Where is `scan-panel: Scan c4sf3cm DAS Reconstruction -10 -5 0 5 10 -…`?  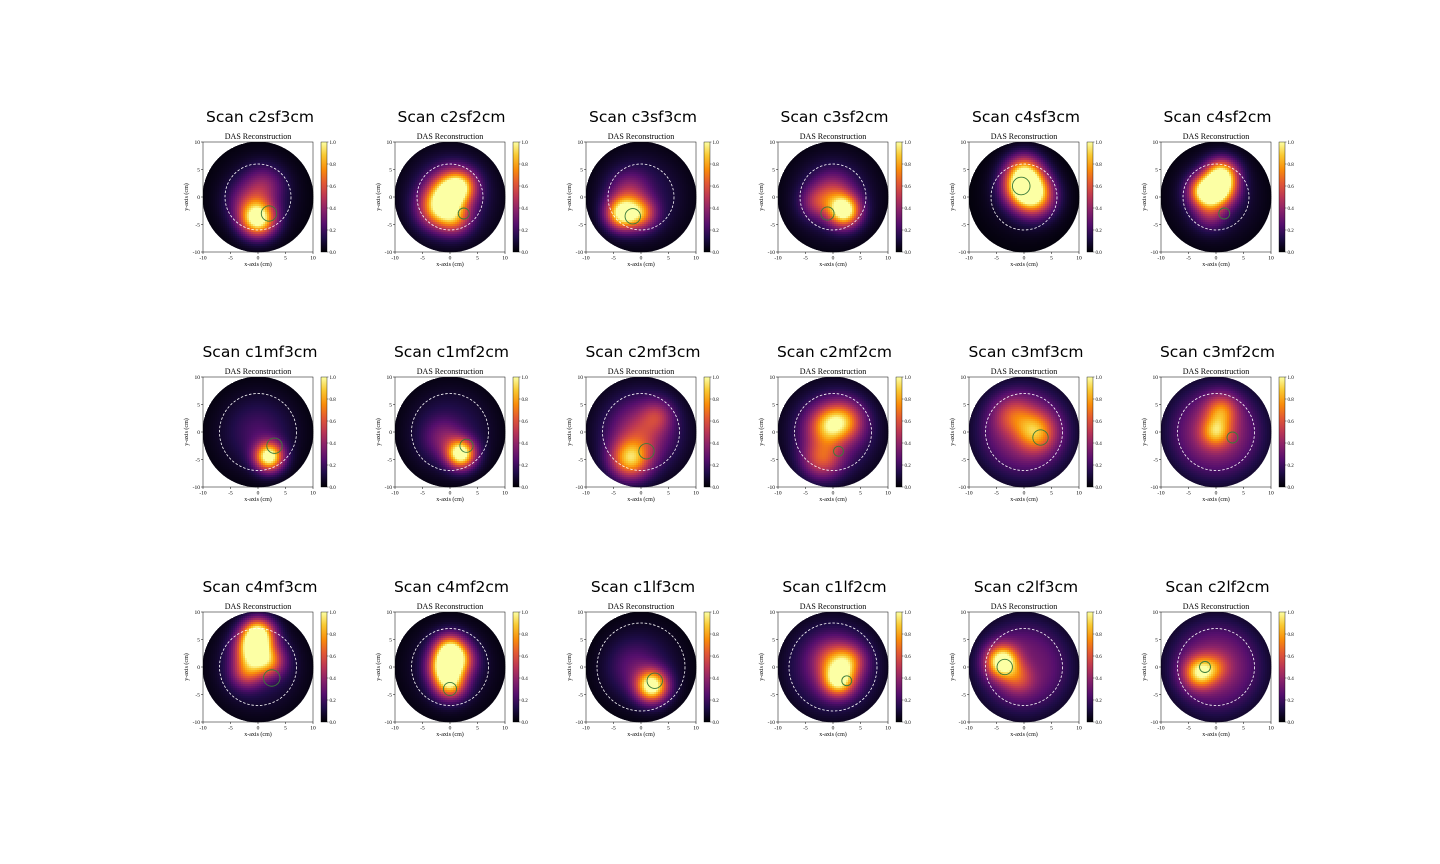
scan-panel: Scan c4sf3cm DAS Reconstruction -10 -5 0 5 10 -… is located at coordinates (1026, 198).